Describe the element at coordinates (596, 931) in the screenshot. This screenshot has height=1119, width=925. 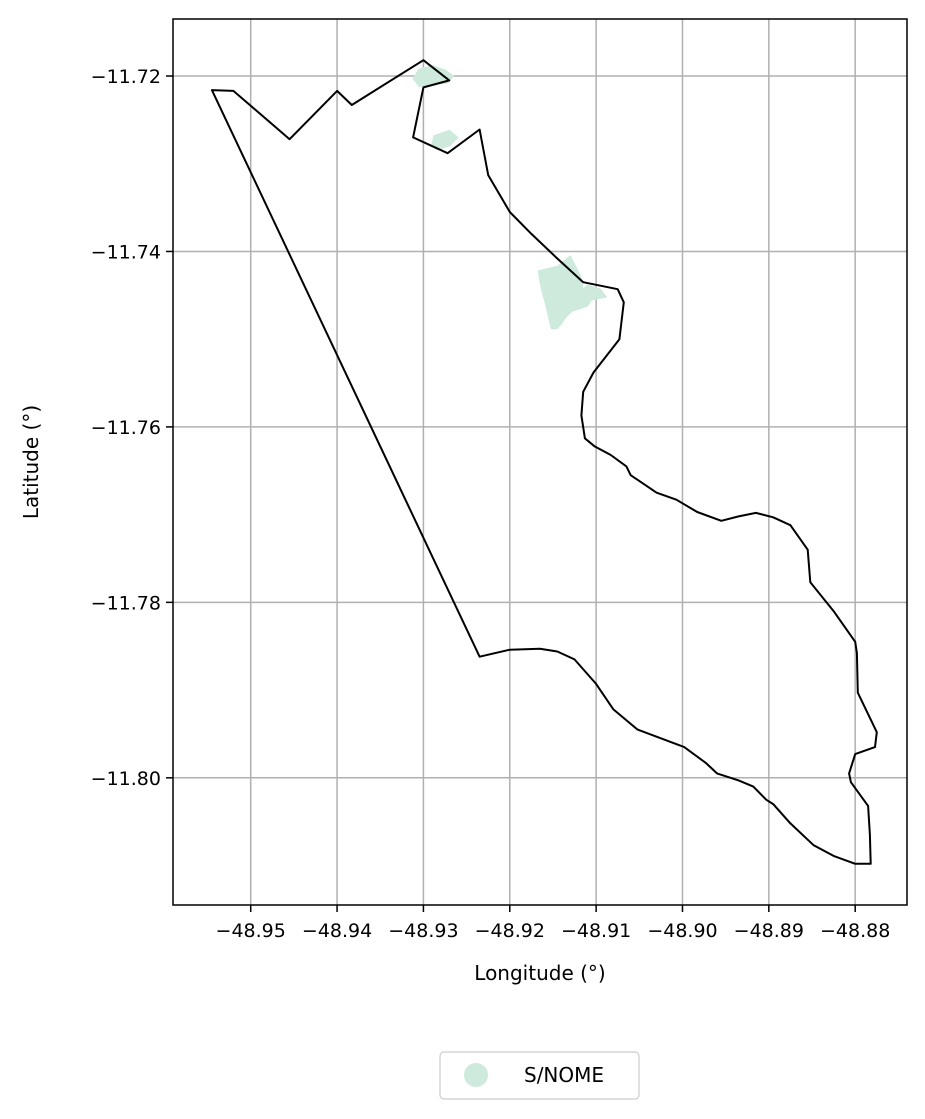
I see `x-tick-label: −48.91` at that location.